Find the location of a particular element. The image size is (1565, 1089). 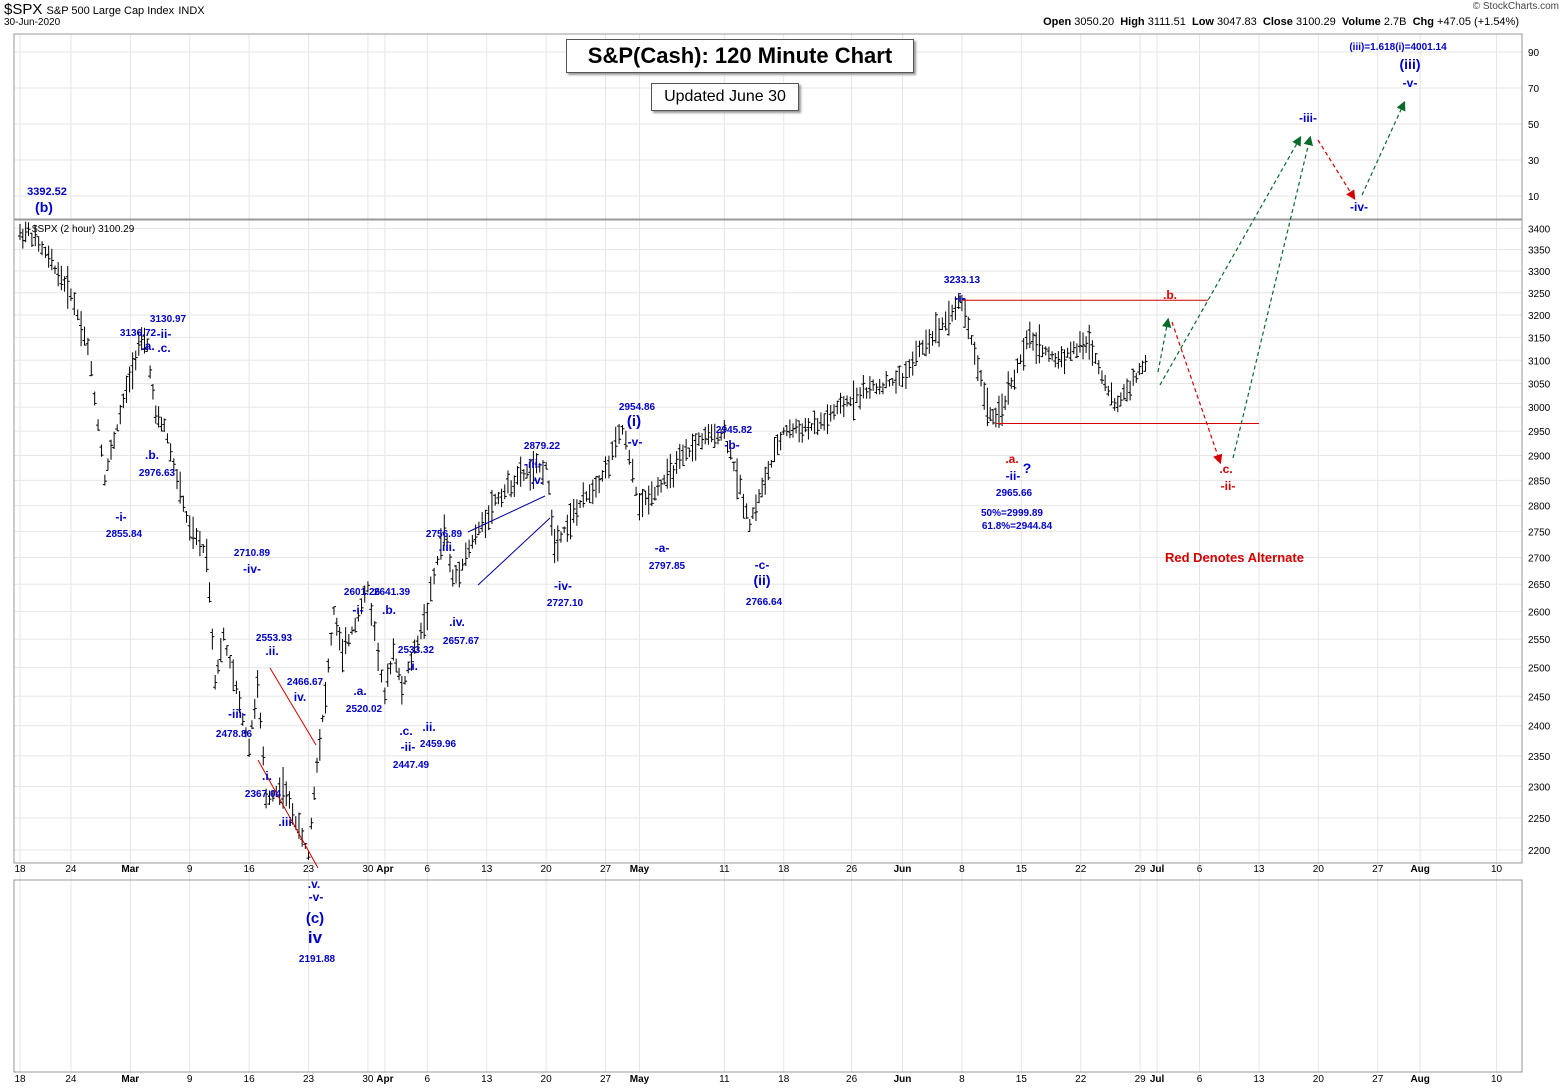

x-tick-label: 9 is located at coordinates (190, 869).